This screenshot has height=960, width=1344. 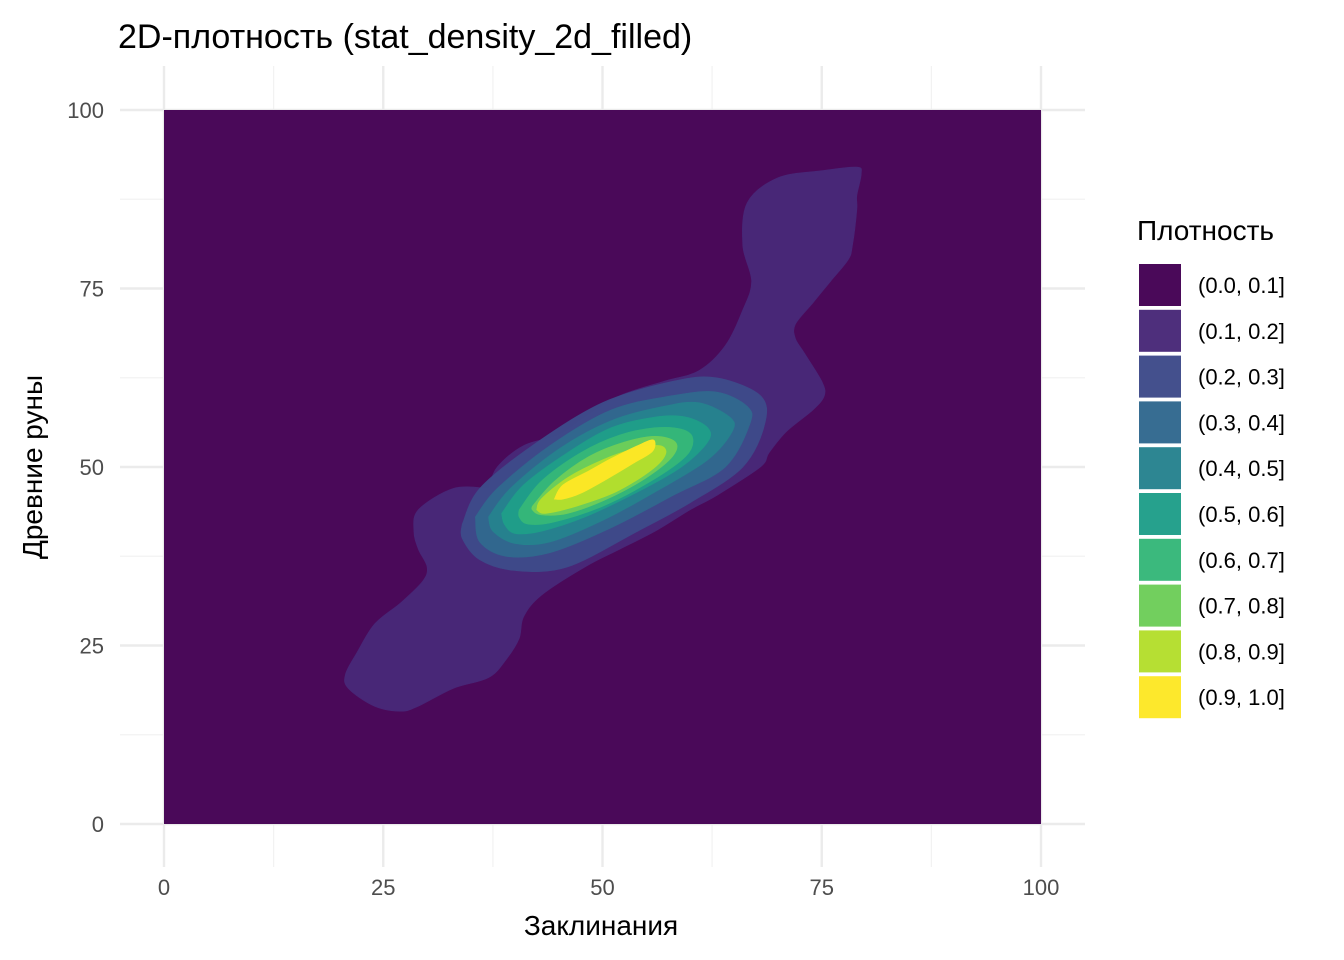 I want to click on legend-label: (0.7, 0.8], so click(x=1241, y=606).